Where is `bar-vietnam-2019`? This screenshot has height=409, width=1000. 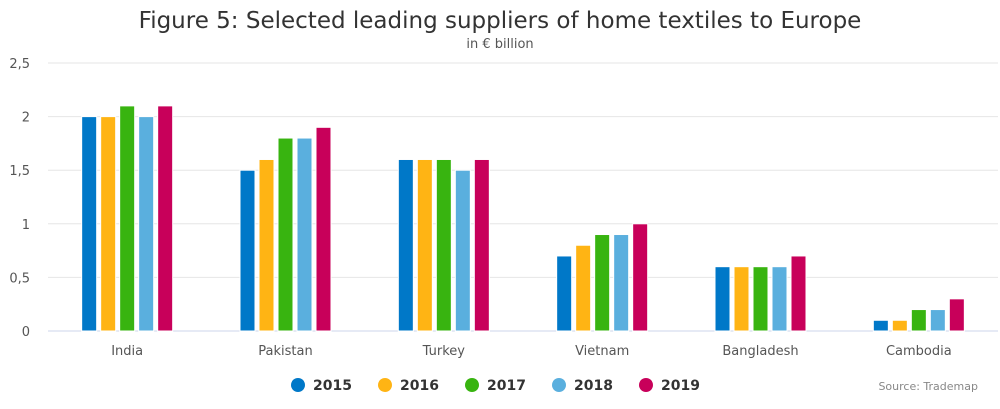
bar-vietnam-2019 is located at coordinates (640, 277).